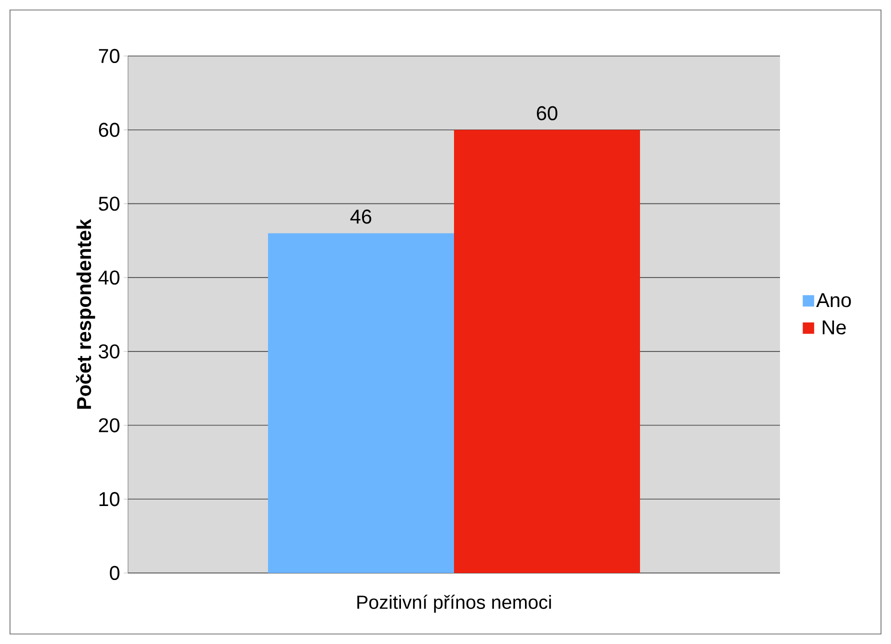 Image resolution: width=891 pixels, height=644 pixels. Describe the element at coordinates (86, 313) in the screenshot. I see `y-axis-title: Počet respondentek` at that location.